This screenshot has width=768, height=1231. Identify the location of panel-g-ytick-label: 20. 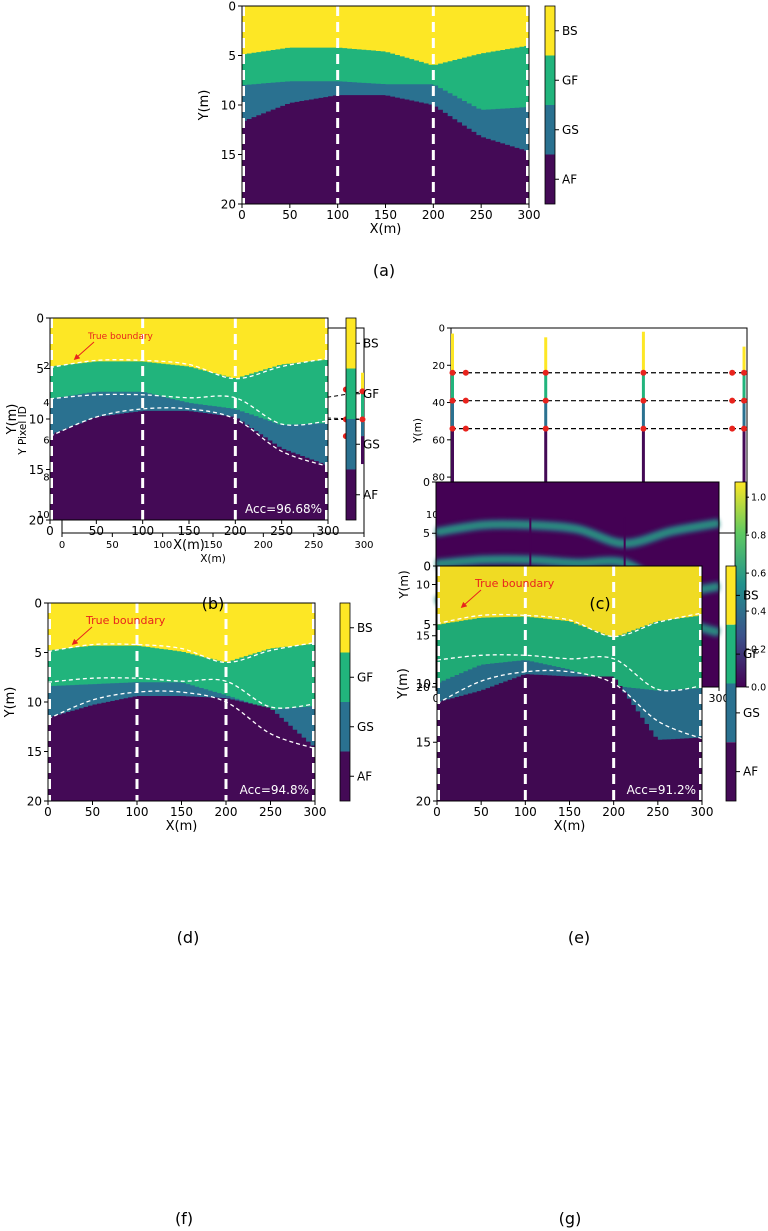
(423, 801).